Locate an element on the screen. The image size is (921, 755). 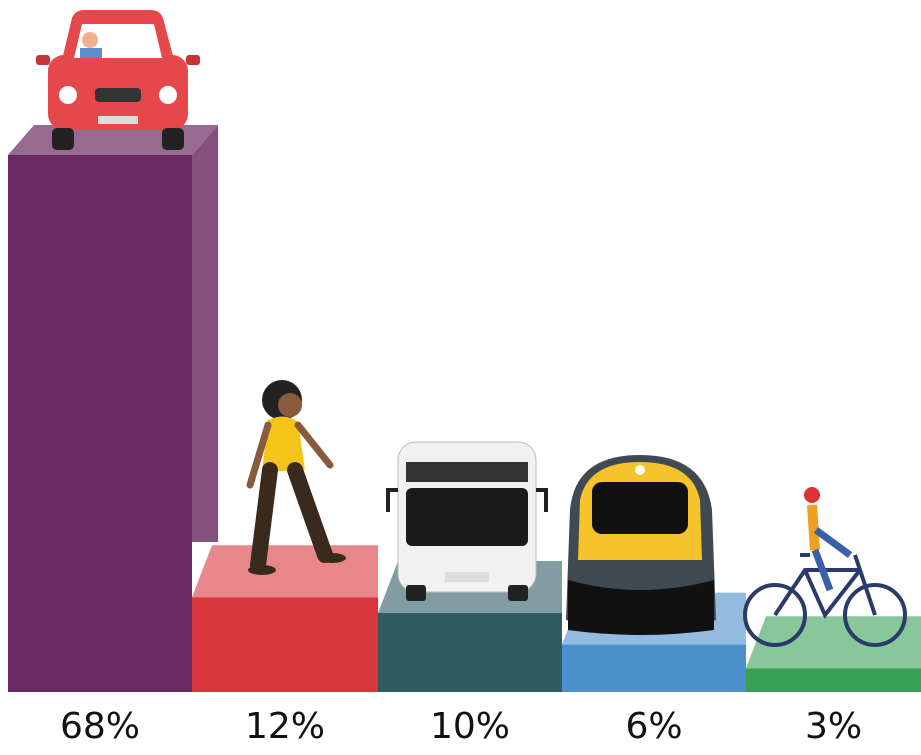
bus-icon is located at coordinates (467, 521).